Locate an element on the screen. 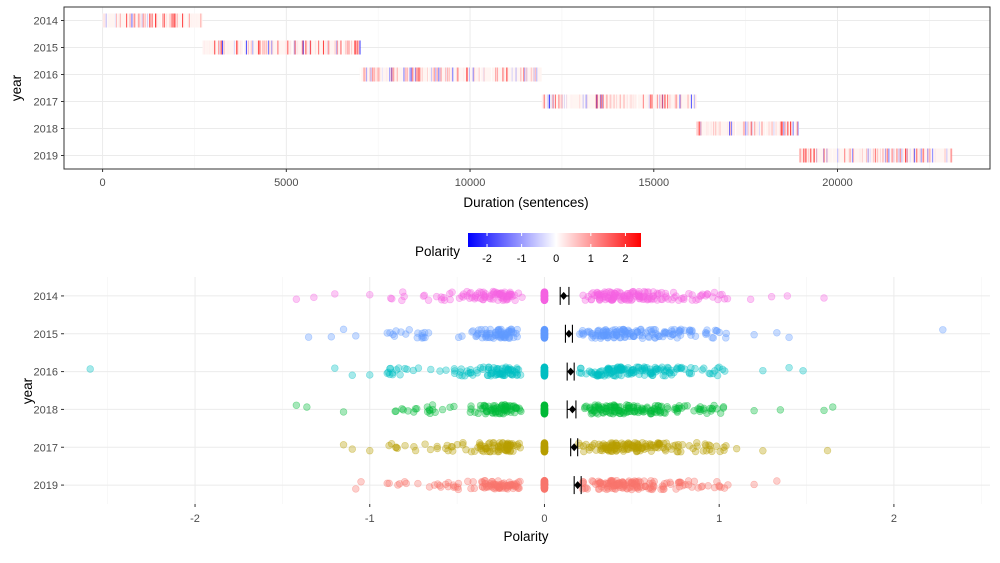  legend-tick-label: -2 is located at coordinates (487, 259).